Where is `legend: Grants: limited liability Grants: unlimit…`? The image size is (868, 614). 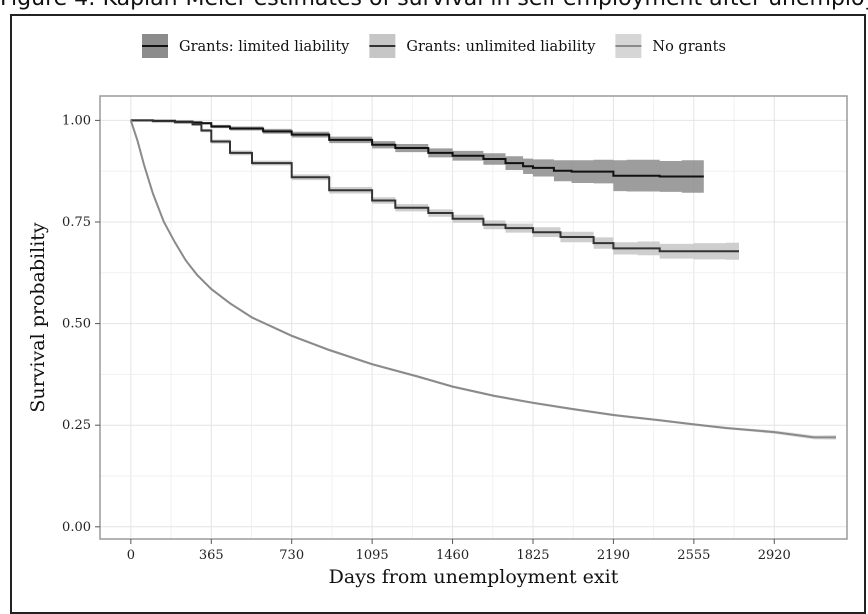
legend: Grants: limited liability Grants: unlimit… is located at coordinates (434, 46).